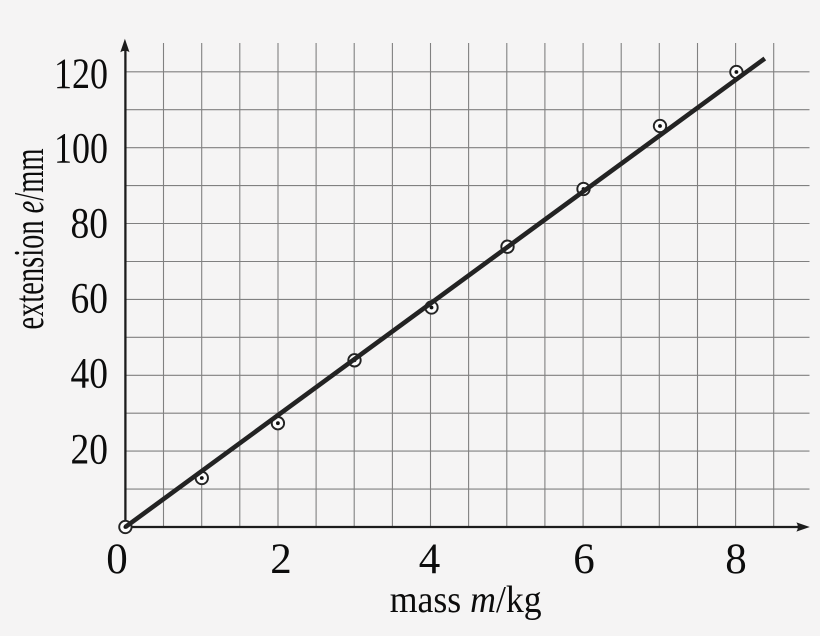 The height and width of the screenshot is (636, 820). What do you see at coordinates (466, 600) in the screenshot?
I see `svg-text: mass m/kg` at bounding box center [466, 600].